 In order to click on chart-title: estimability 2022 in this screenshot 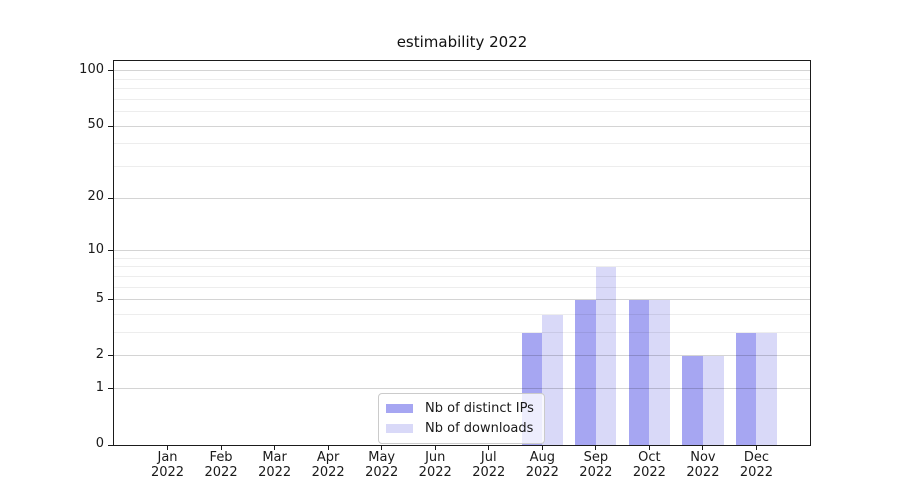, I will do `click(462, 42)`.